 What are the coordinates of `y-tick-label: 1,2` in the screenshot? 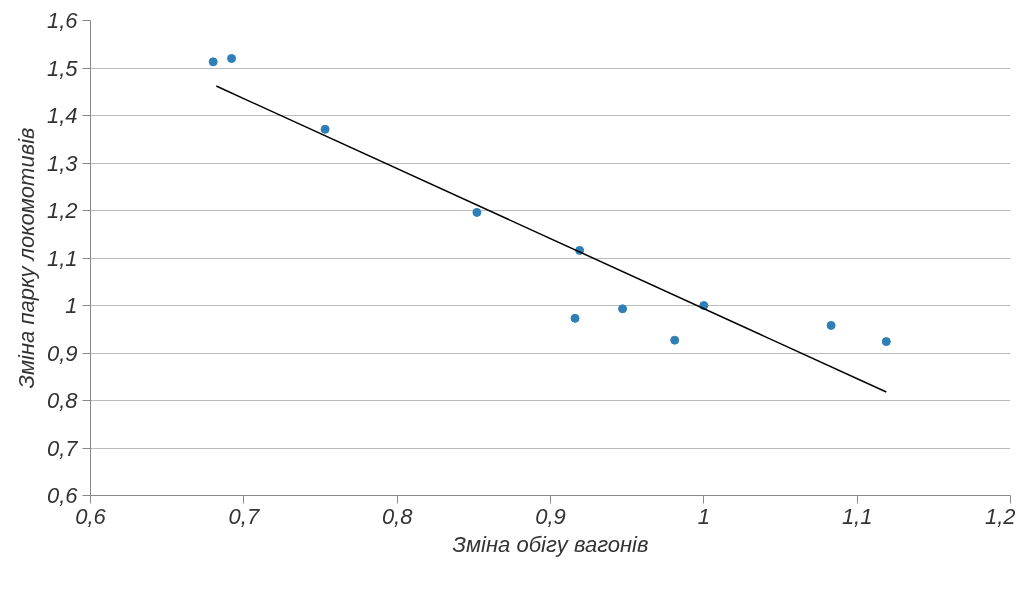 It's located at (62, 210).